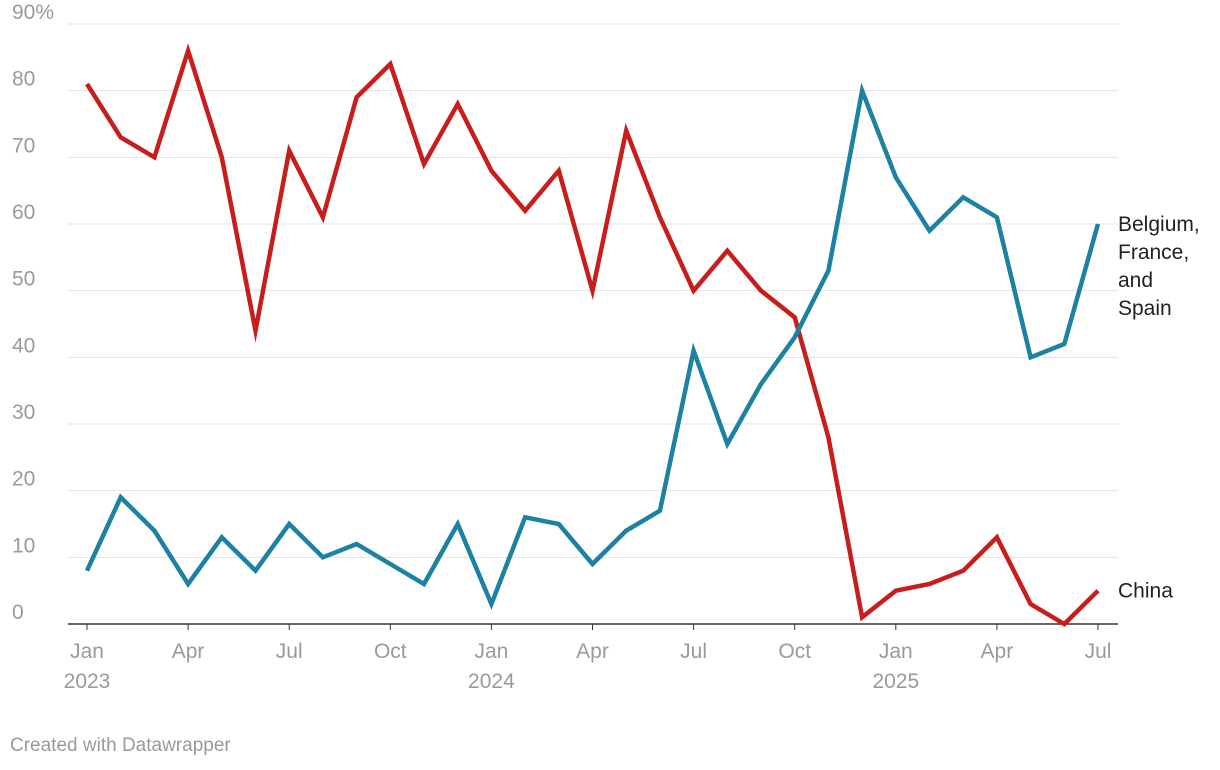 The image size is (1220, 770). I want to click on series-label: Belgium, France, and Spain, so click(1159, 266).